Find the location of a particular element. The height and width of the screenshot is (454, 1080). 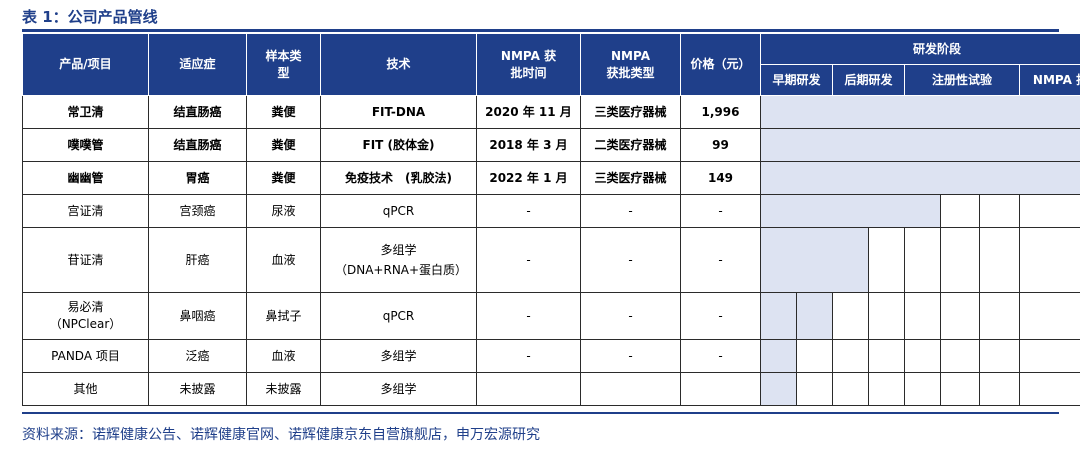

table-row: 苷证清 肝癌 血液 多组学（DNA+RNA+蛋白质） - - - is located at coordinates (551, 260).